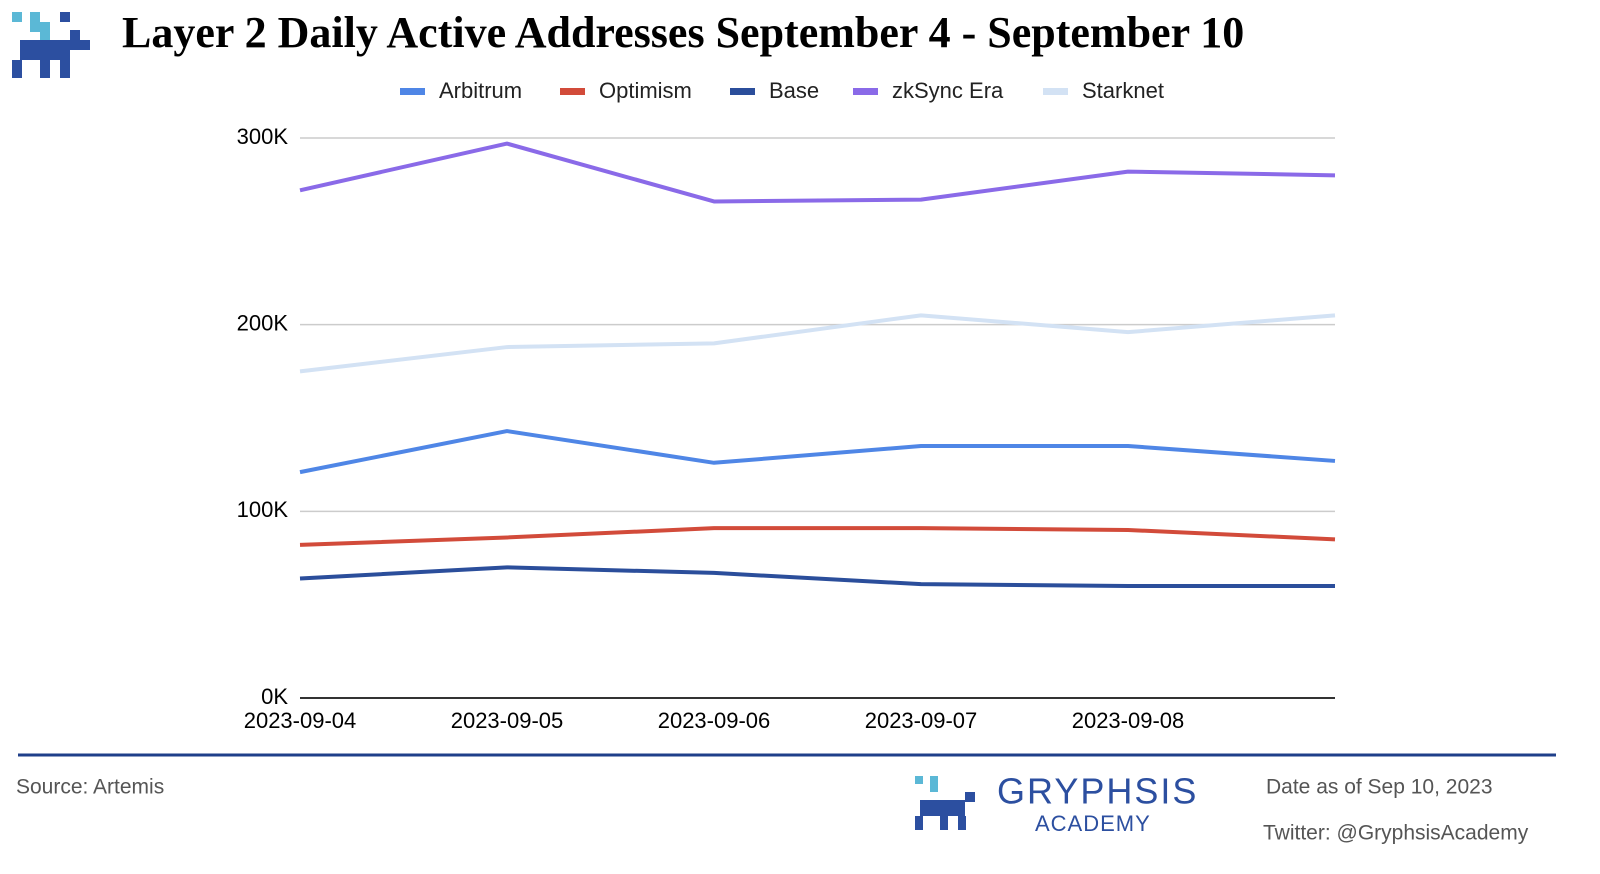  What do you see at coordinates (1097, 791) in the screenshot?
I see `brand: GRYPHSIS` at bounding box center [1097, 791].